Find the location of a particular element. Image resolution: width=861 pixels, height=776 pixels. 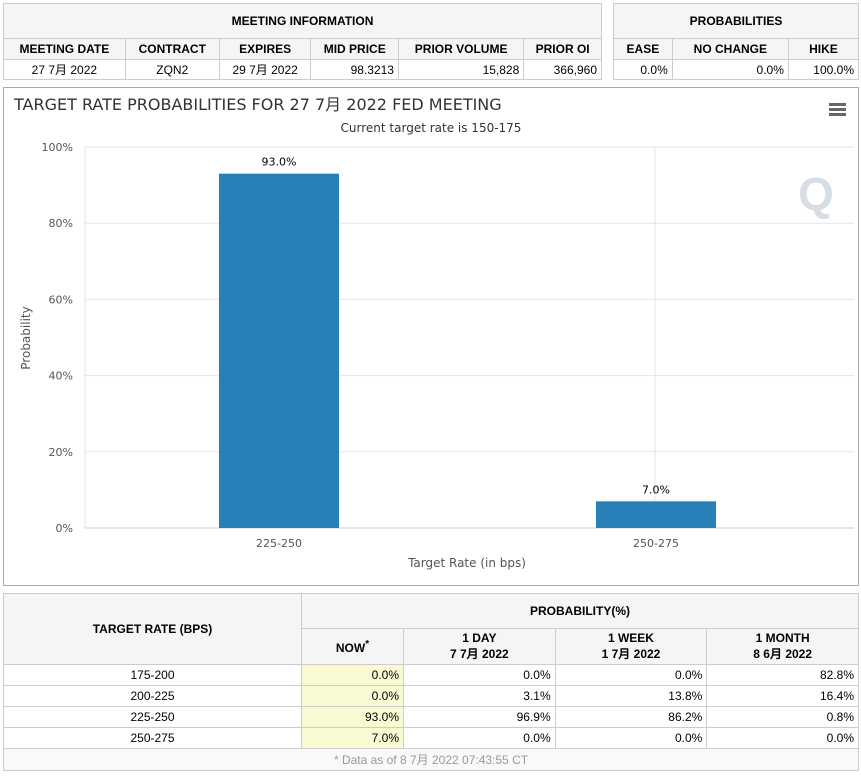

q-watermark-logo: Q is located at coordinates (816, 194).